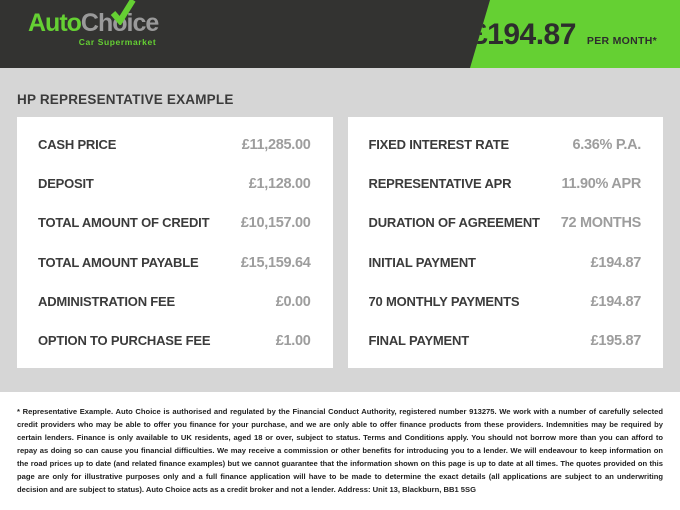  I want to click on monthly-price-banner: £194.87 PER MONTH*, so click(575, 34).